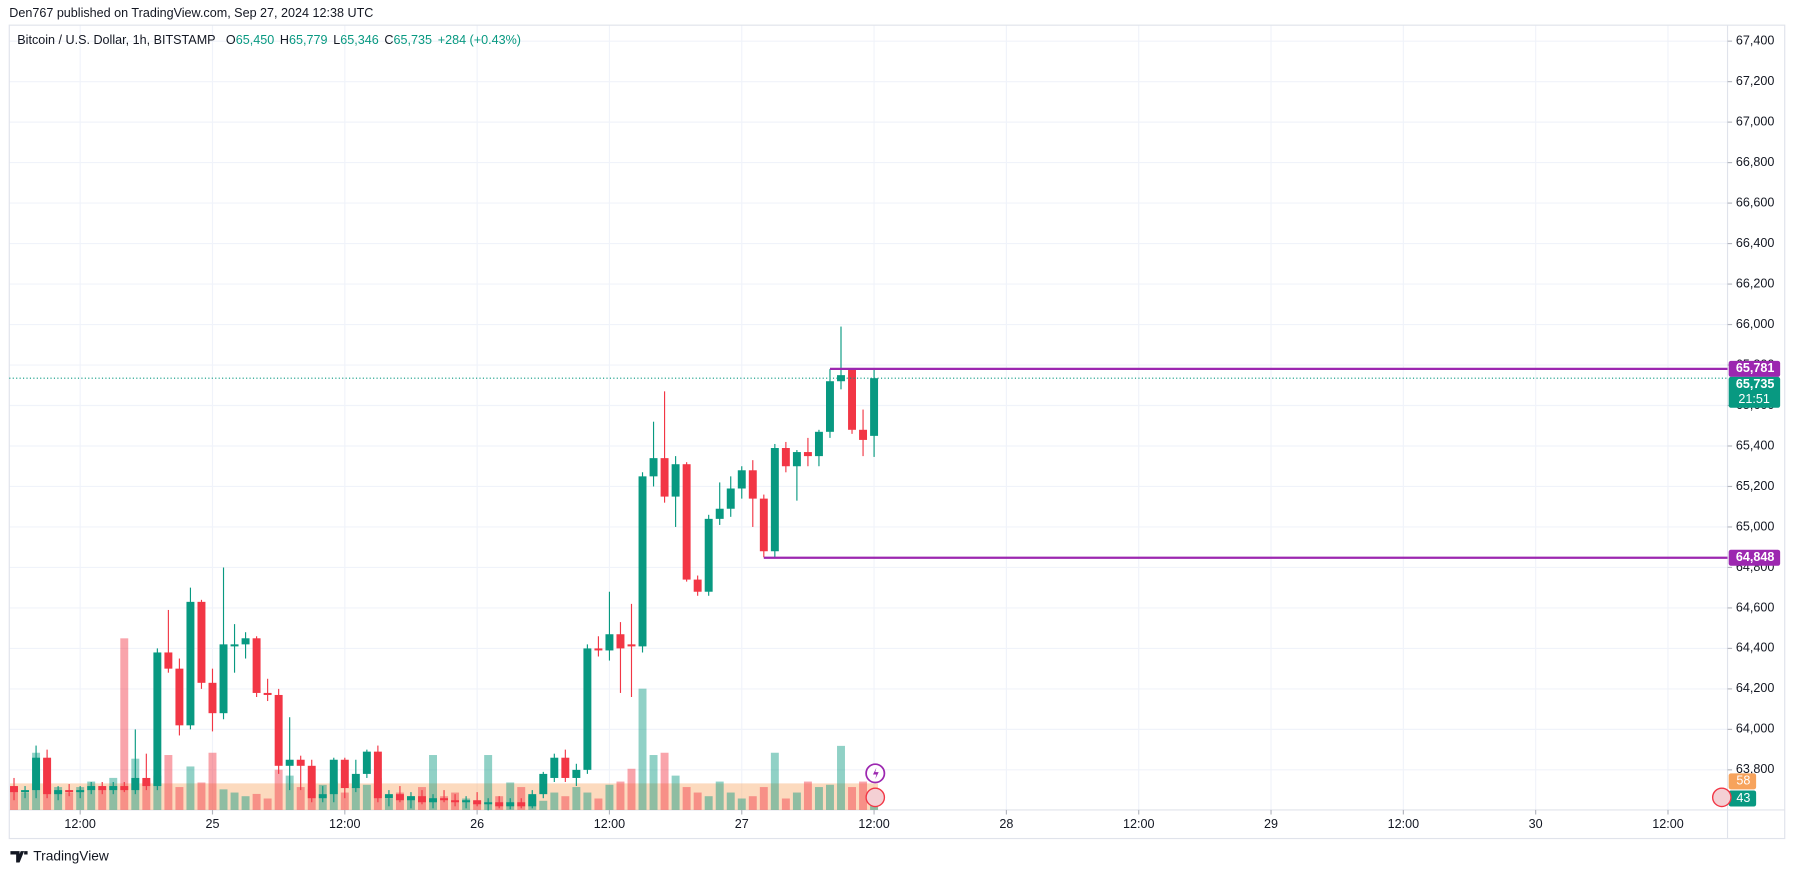 The image size is (1794, 874). Describe the element at coordinates (1006, 824) in the screenshot. I see `x-tick-label: 28` at that location.